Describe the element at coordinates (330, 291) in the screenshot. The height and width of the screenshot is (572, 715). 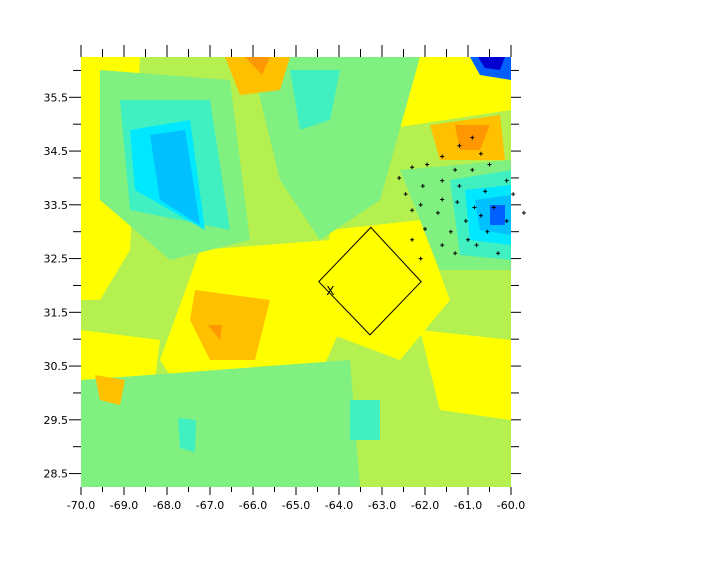
I see `site-marker: X` at that location.